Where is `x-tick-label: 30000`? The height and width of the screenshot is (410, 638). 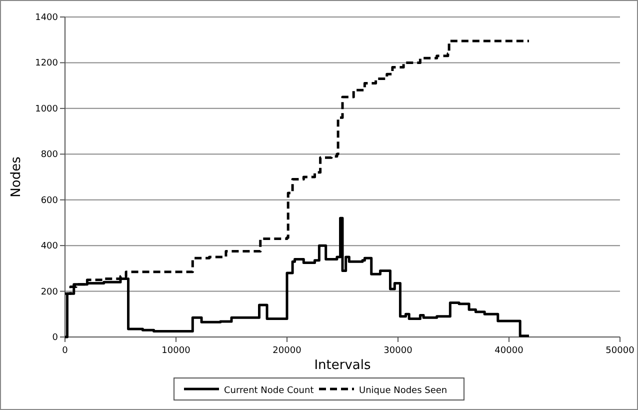
x-tick-label: 30000 is located at coordinates (398, 351).